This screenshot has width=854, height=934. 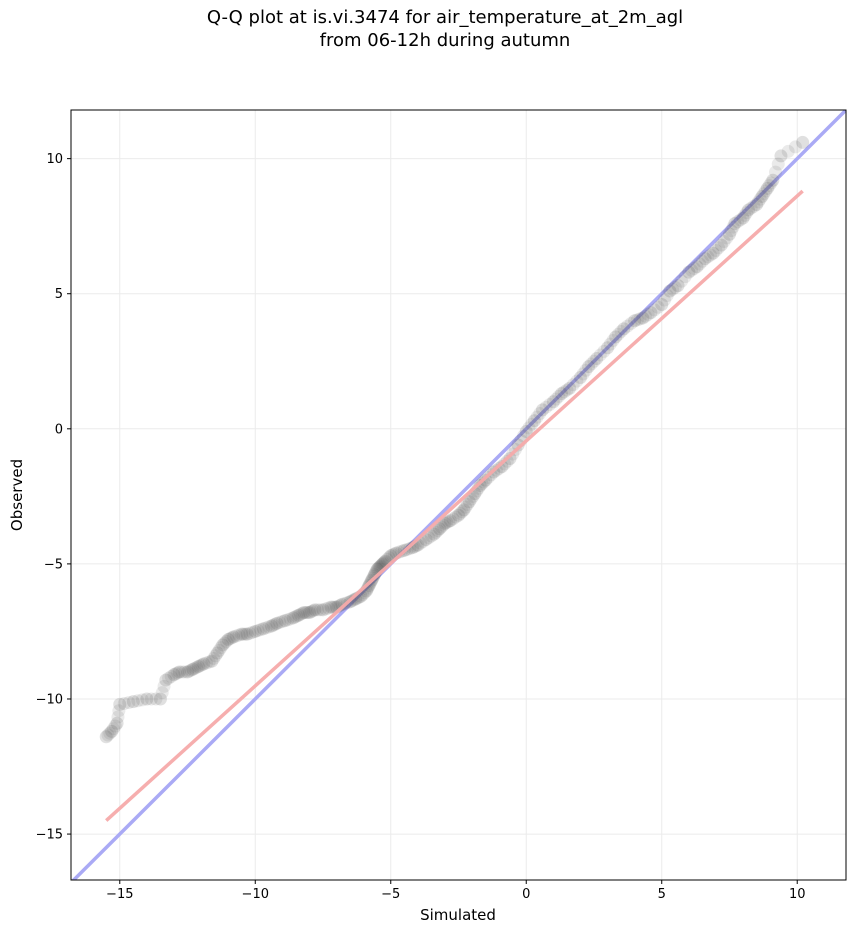 What do you see at coordinates (455, 891) in the screenshot?
I see `x-axis-ticks: −15 −10 −5 0 5 10` at bounding box center [455, 891].